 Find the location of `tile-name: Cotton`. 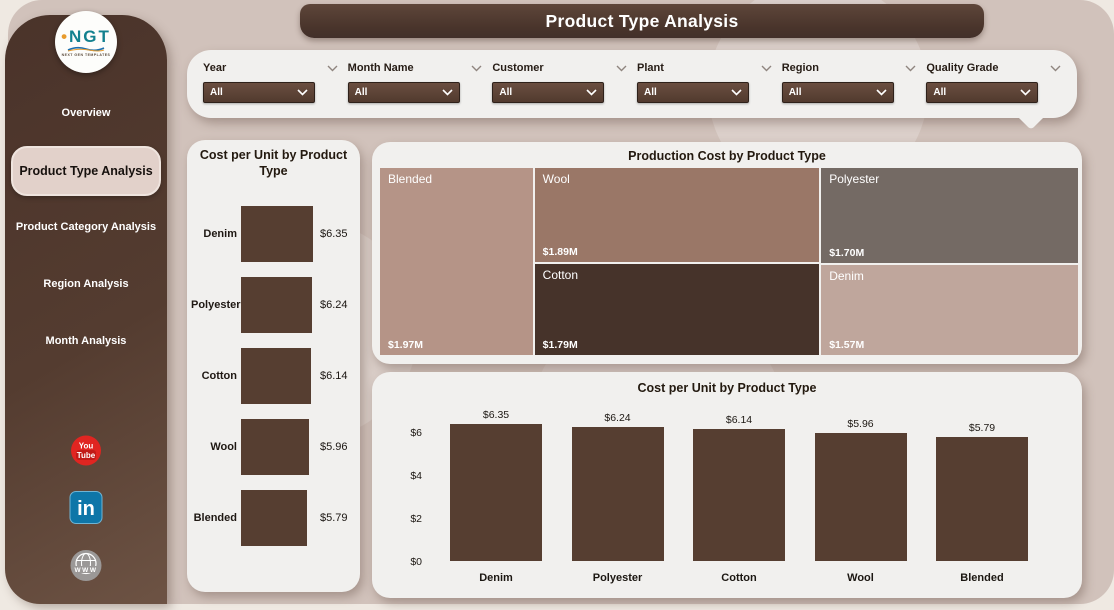

tile-name: Cotton is located at coordinates (560, 275).